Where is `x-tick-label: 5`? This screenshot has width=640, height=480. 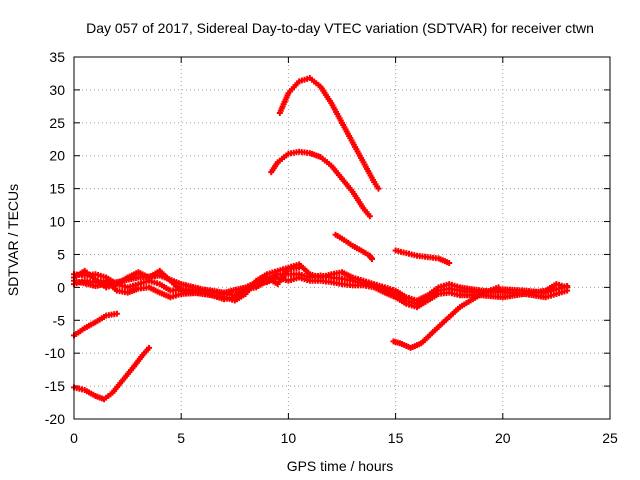 x-tick-label: 5 is located at coordinates (181, 438).